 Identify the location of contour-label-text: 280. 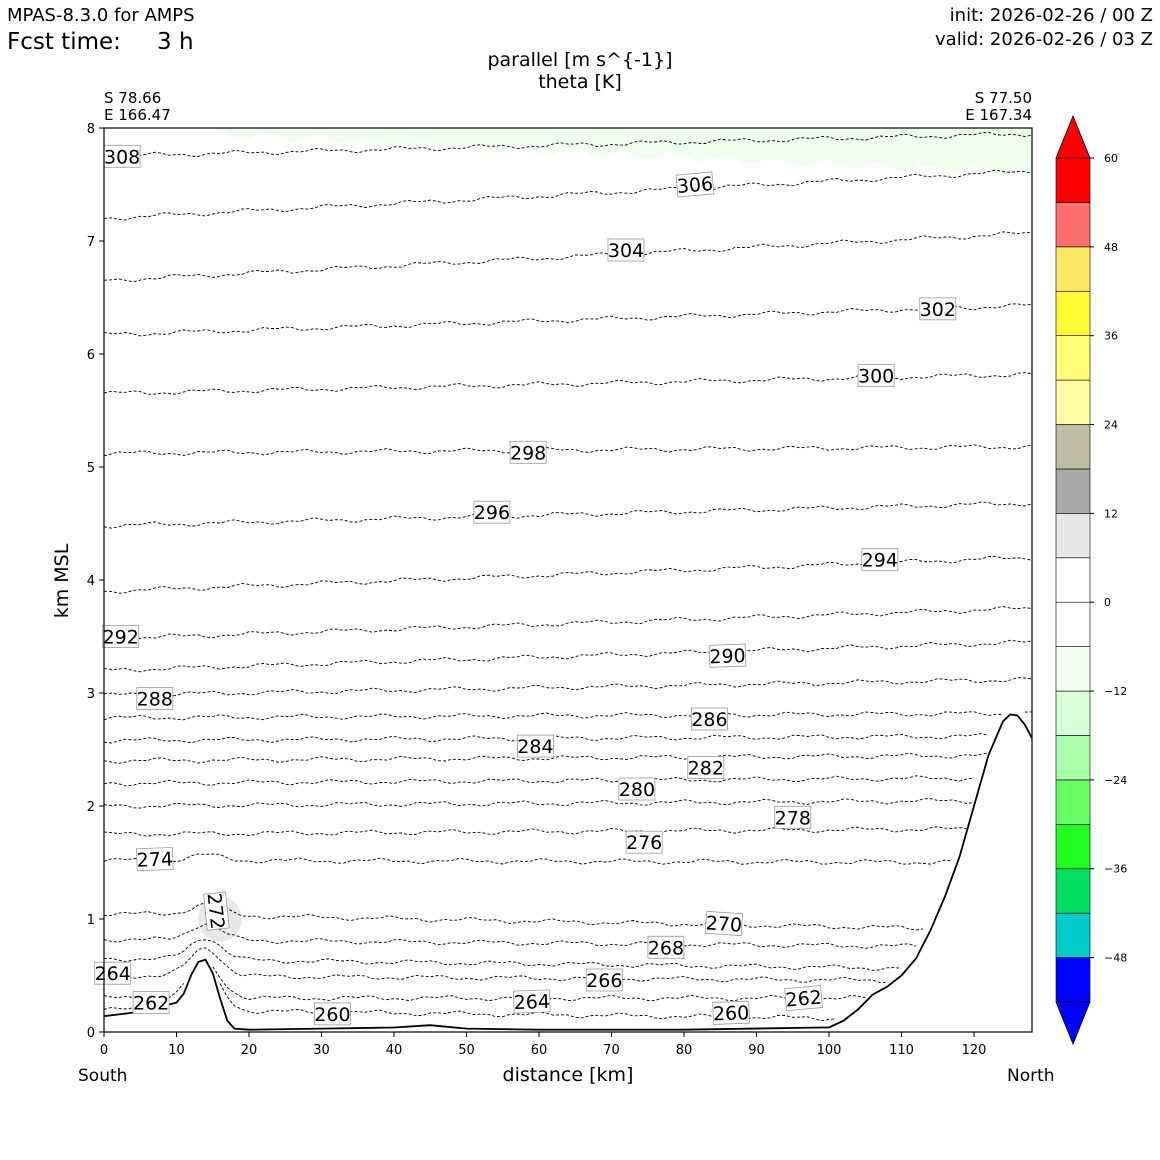
(637, 790).